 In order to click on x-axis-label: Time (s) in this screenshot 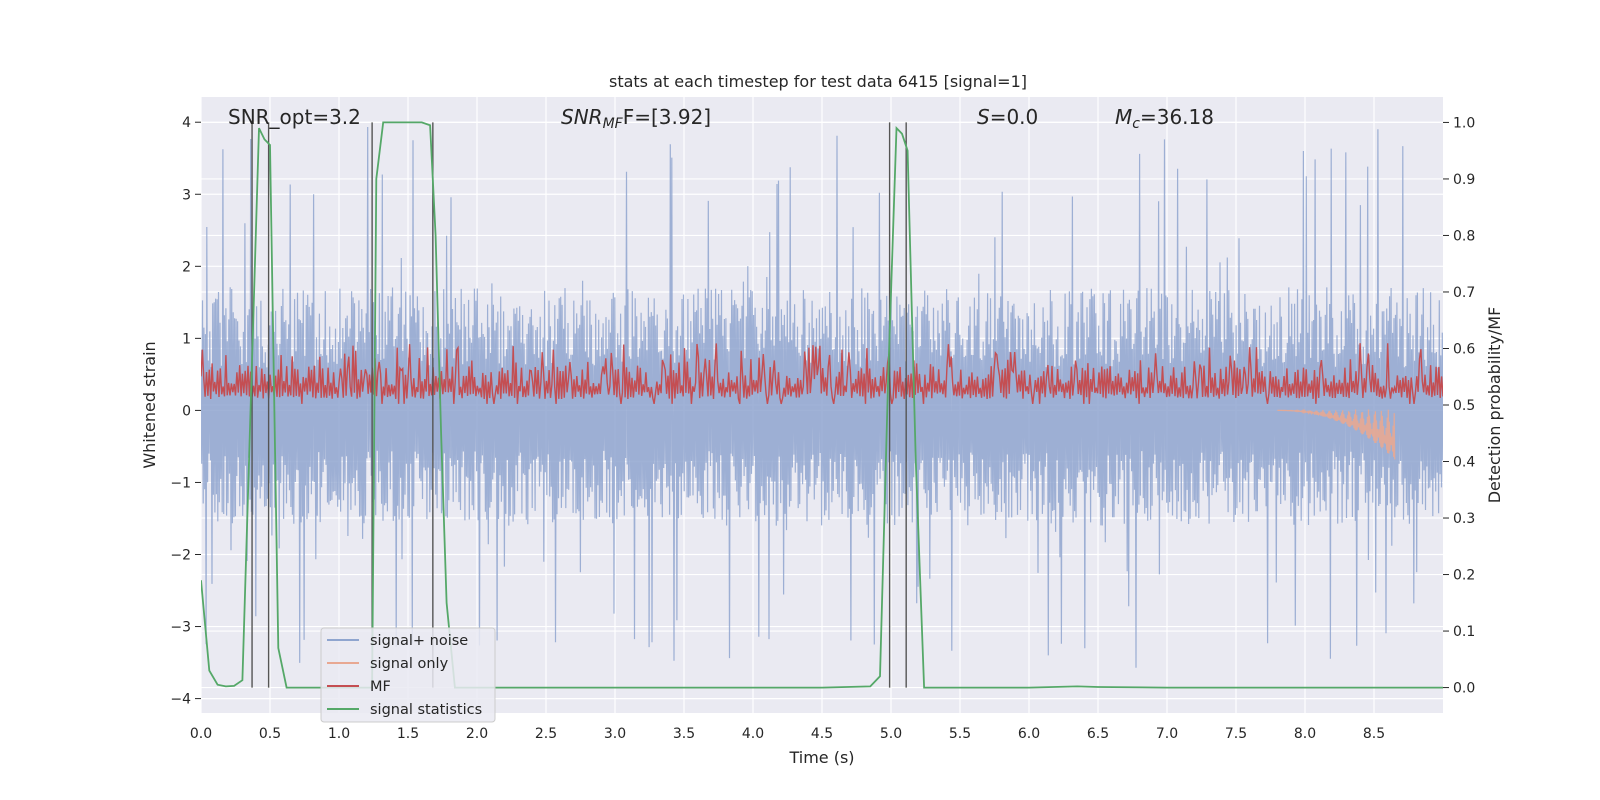, I will do `click(821, 757)`.